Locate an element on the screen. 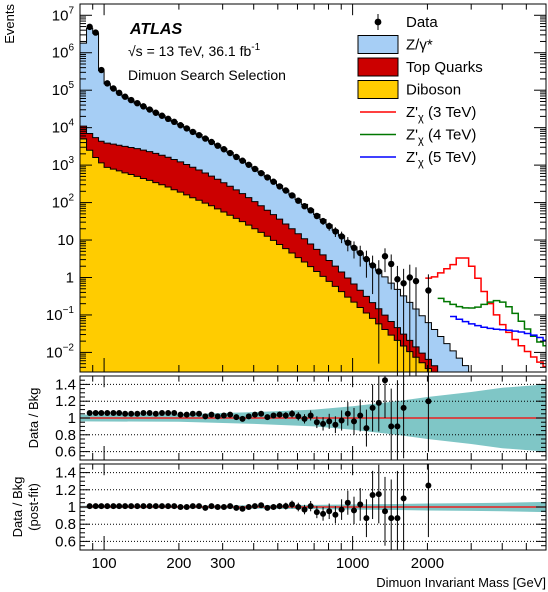 This screenshot has width=548, height=592. signal-line-5tev is located at coordinates (498, 328).